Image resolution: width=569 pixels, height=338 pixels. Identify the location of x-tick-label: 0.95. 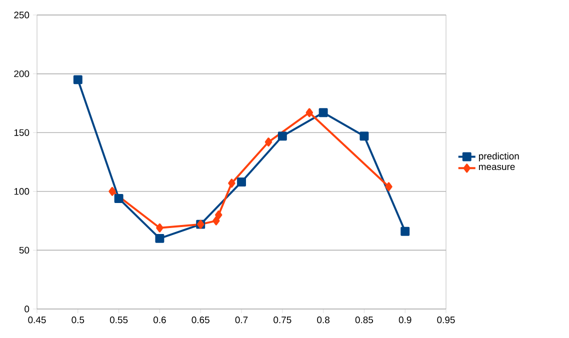
(446, 320).